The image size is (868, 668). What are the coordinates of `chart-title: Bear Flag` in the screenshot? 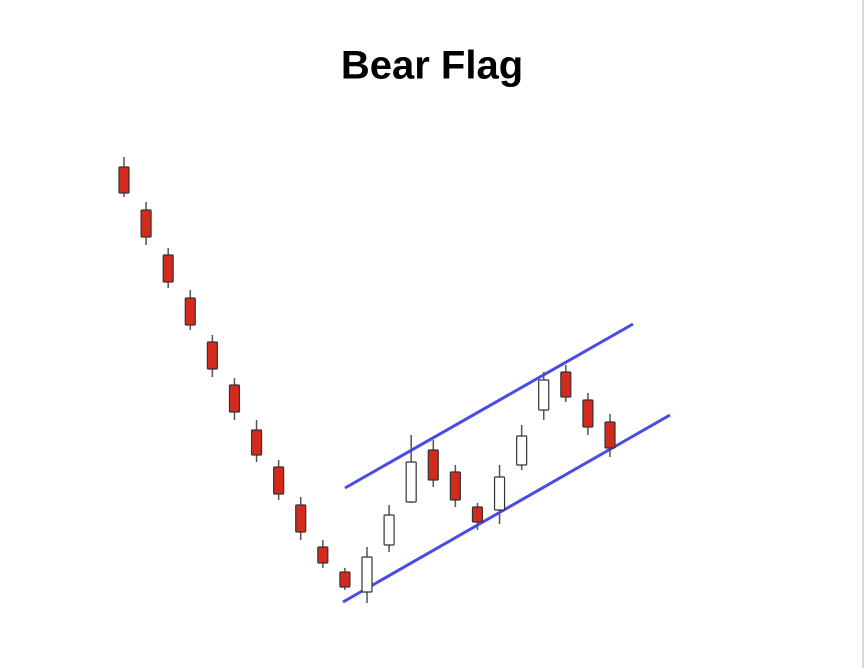 It's located at (432, 66).